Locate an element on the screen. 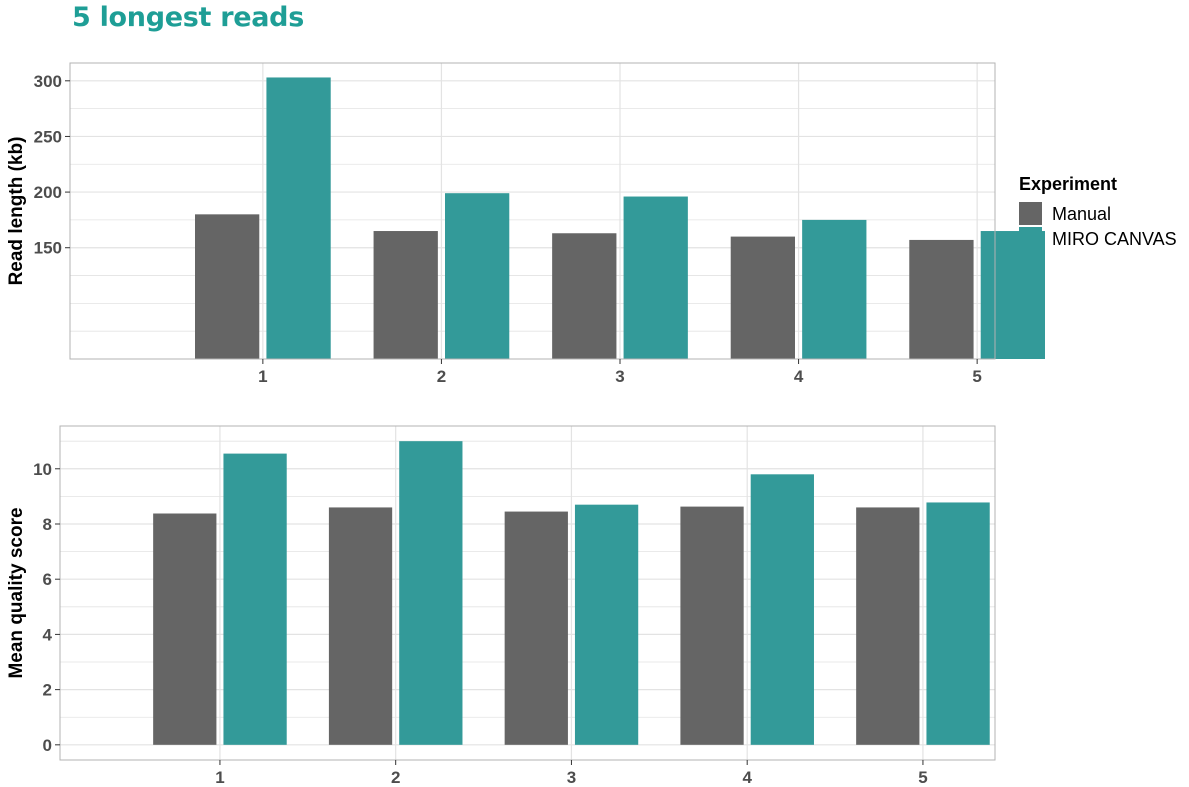  quality-y-tick-label: 4 is located at coordinates (48, 634).